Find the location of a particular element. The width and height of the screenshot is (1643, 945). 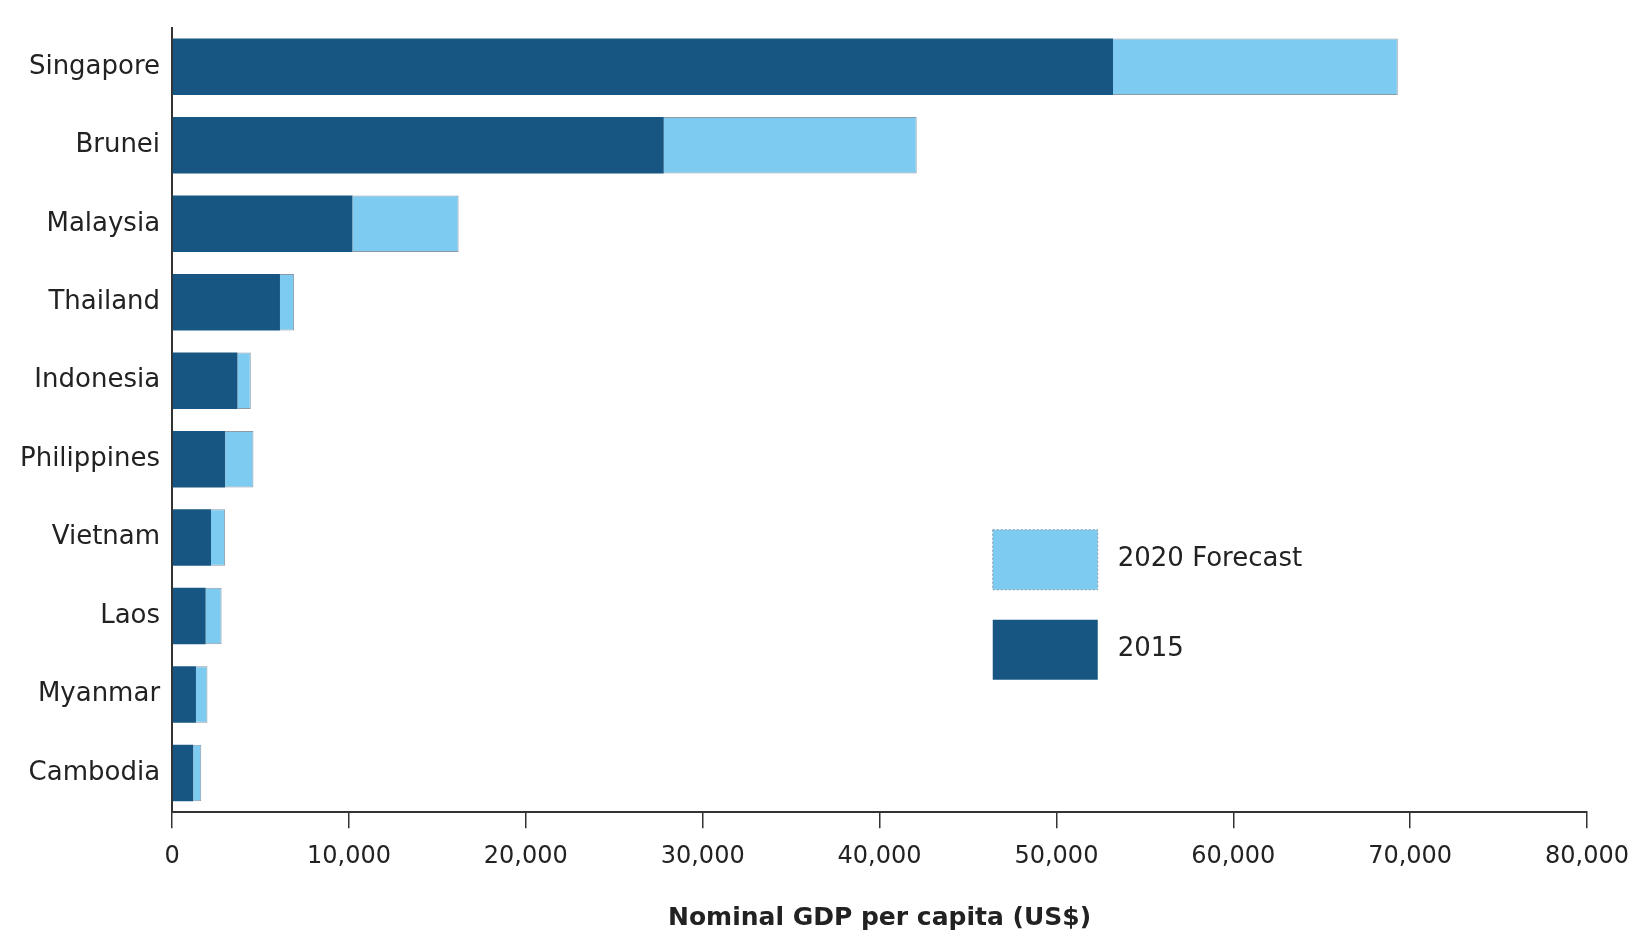

y-tick-label: Cambodia is located at coordinates (94, 770).